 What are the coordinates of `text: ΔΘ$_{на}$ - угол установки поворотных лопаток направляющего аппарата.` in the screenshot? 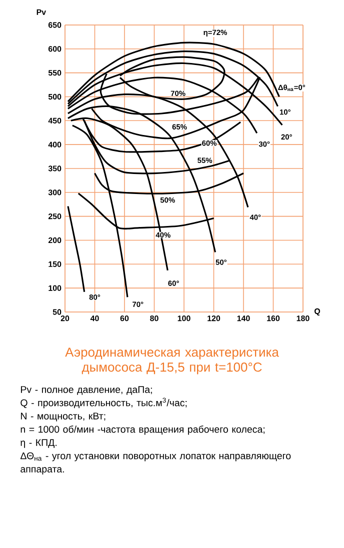 It's located at (155, 463).